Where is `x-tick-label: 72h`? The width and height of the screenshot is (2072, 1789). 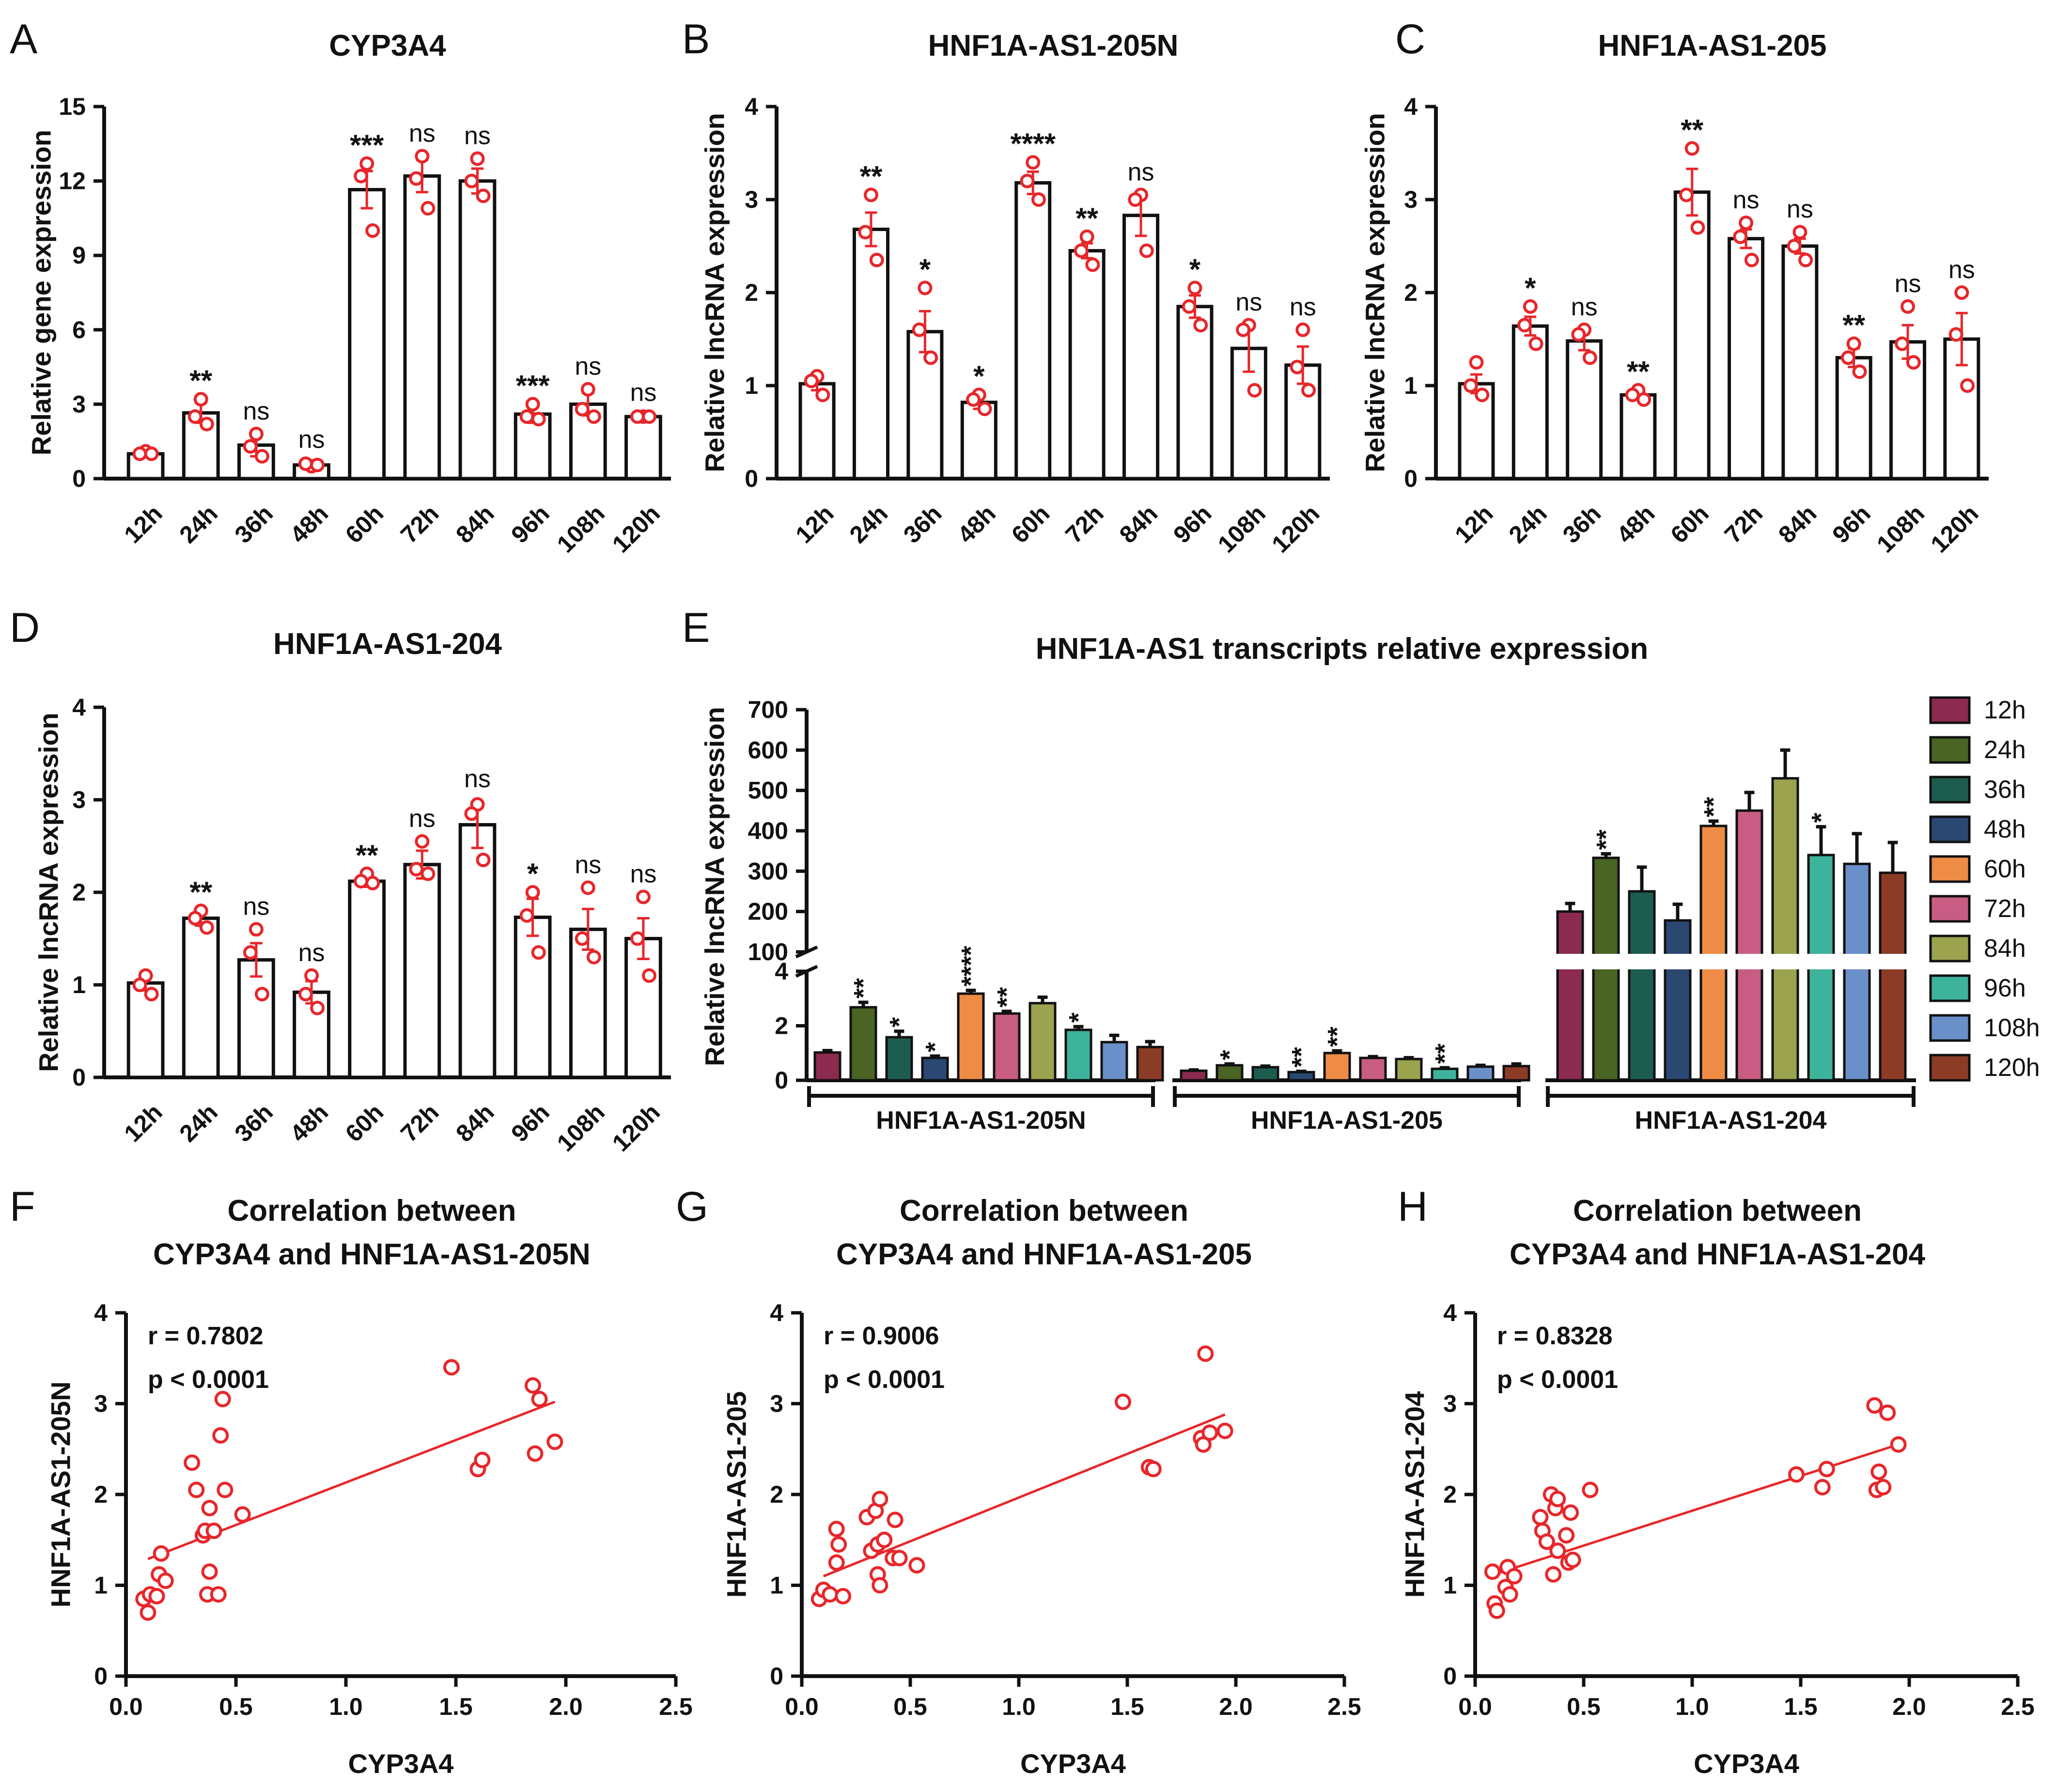
x-tick-label: 72h is located at coordinates (1743, 524).